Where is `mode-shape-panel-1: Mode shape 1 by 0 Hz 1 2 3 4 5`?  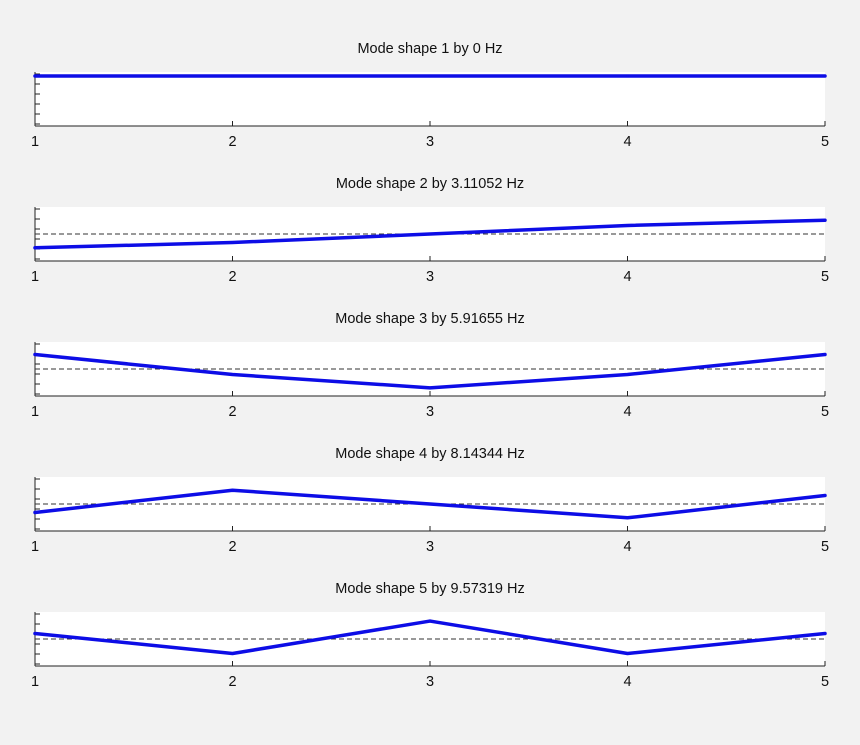 mode-shape-panel-1: Mode shape 1 by 0 Hz 1 2 3 4 5 is located at coordinates (430, 95).